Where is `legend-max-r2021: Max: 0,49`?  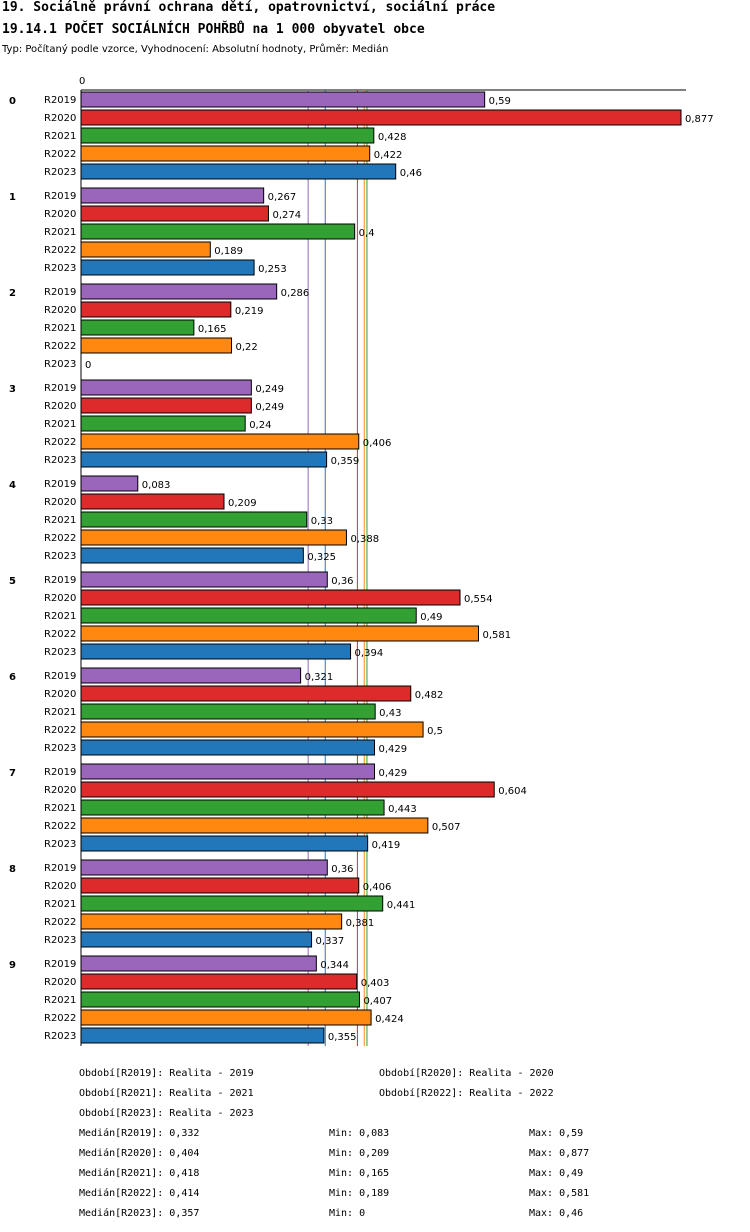
legend-max-r2021: Max: 0,49 is located at coordinates (556, 1173).